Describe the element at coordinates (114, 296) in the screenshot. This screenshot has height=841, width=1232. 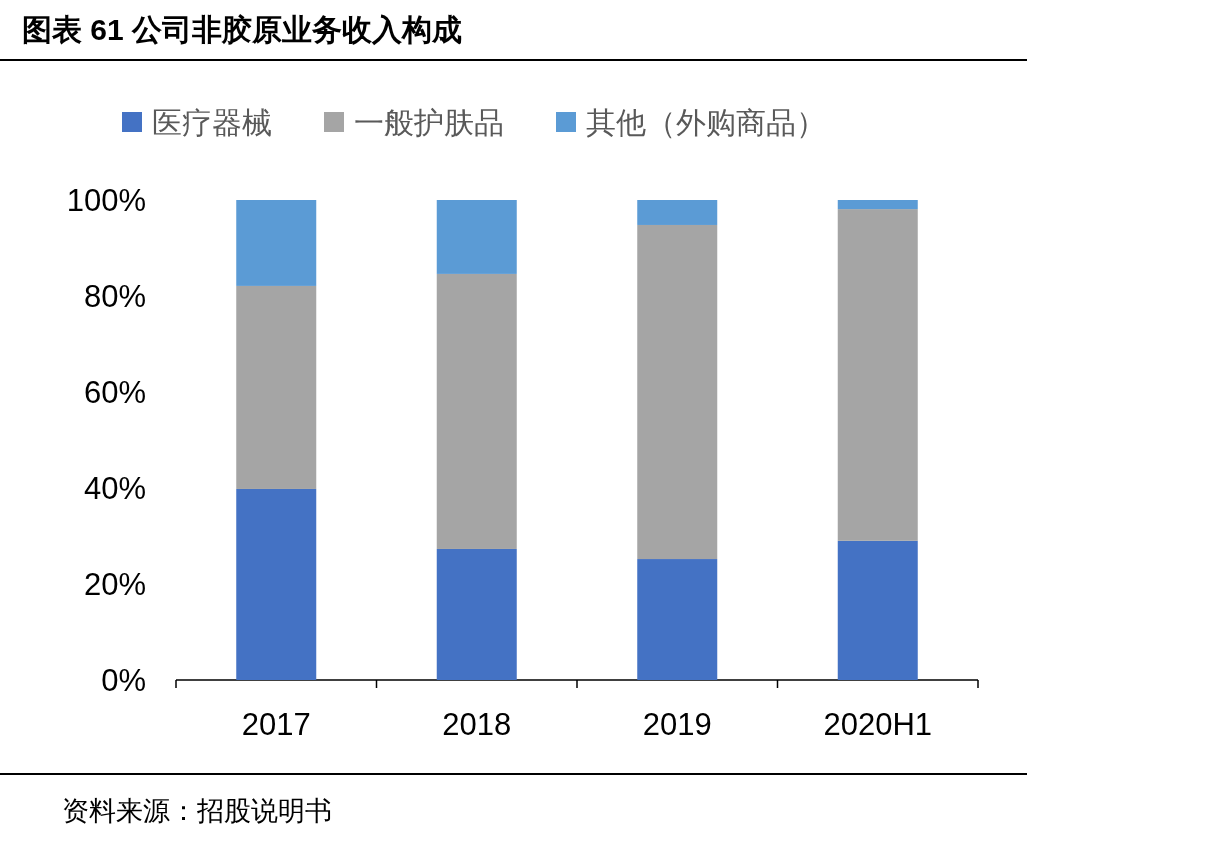
I see `y-tick-label: 80%` at that location.